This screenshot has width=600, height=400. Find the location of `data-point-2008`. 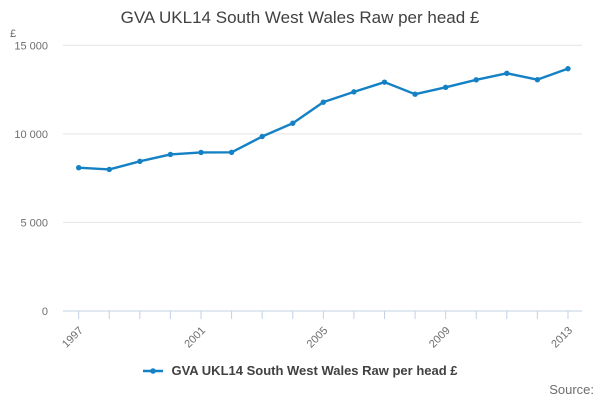

data-point-2008 is located at coordinates (415, 94).